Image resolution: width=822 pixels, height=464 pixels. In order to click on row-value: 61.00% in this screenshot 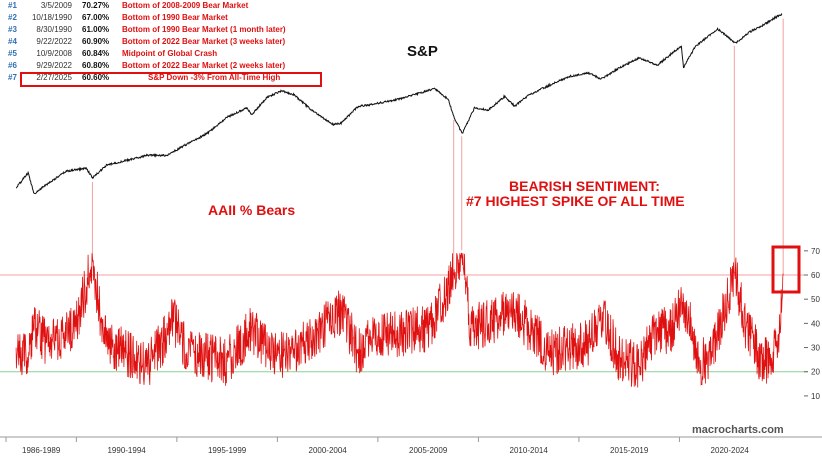, I will do `click(95, 29)`.